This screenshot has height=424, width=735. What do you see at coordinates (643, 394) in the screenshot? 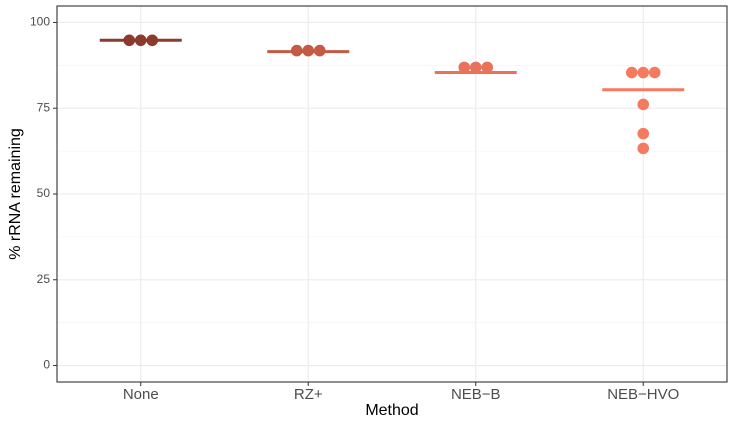
I see `x-tick-label: NEB−HVO` at bounding box center [643, 394].